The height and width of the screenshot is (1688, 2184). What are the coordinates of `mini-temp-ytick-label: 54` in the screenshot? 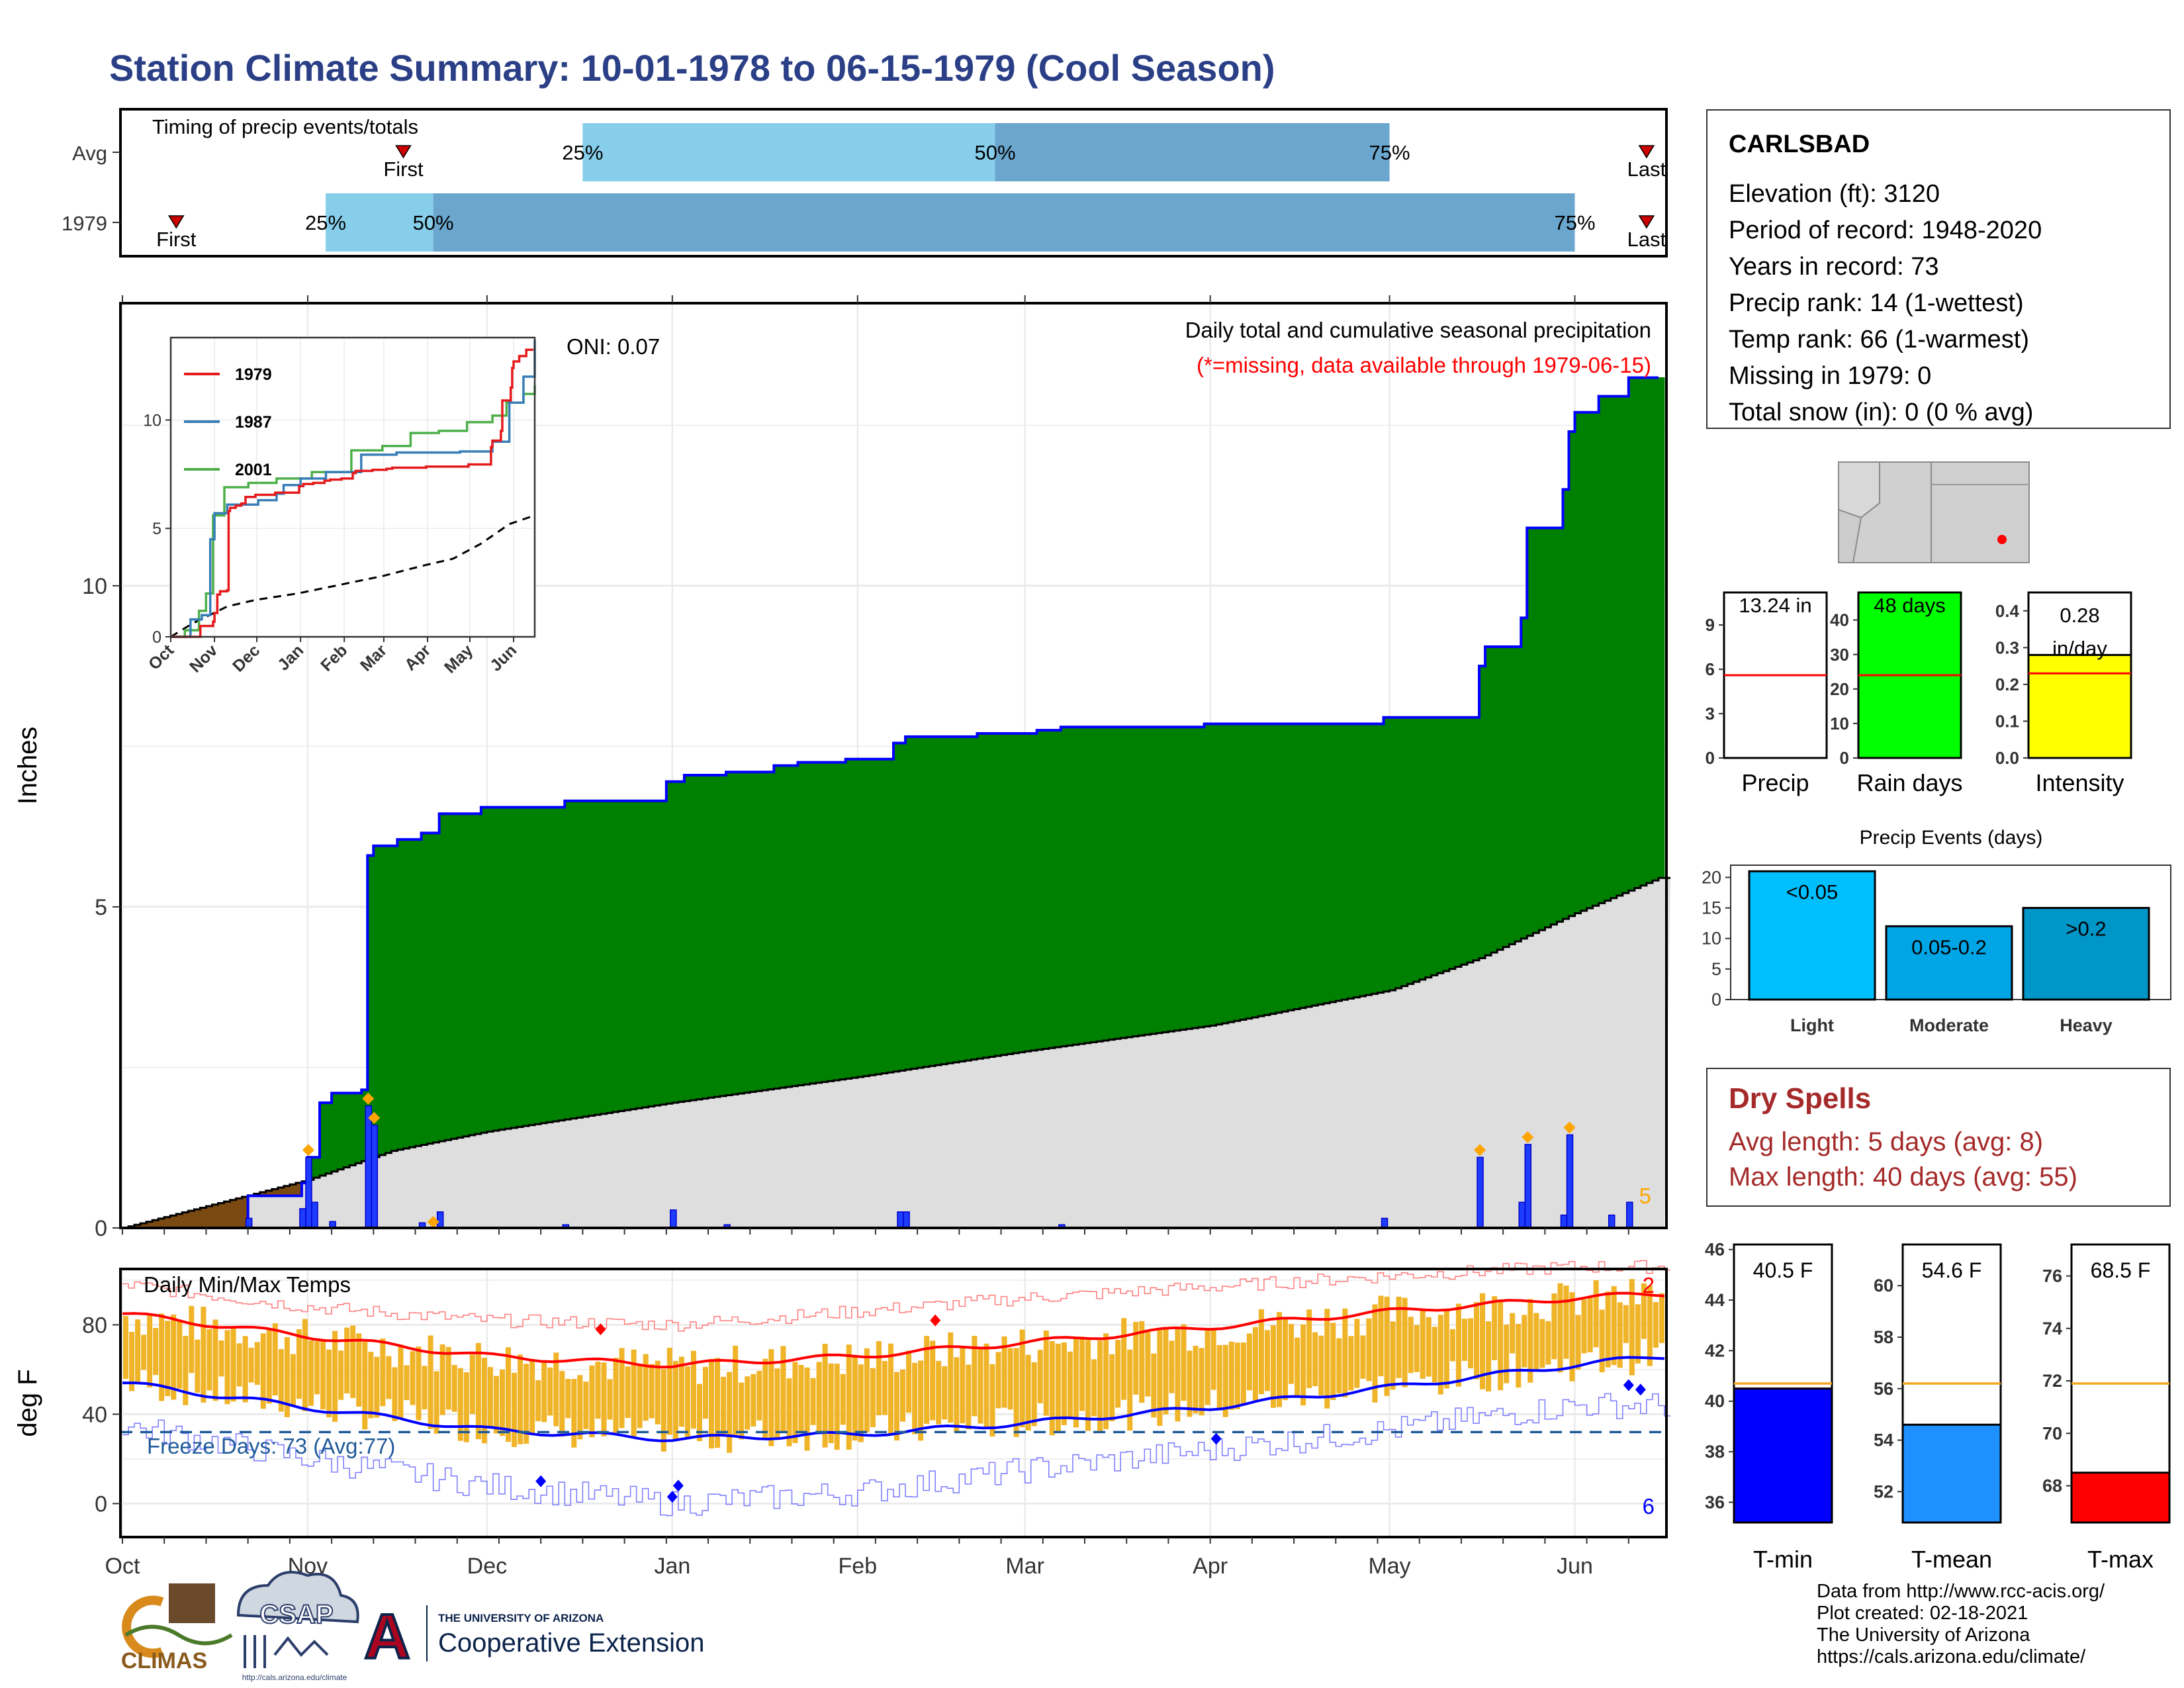 It's located at (1883, 1440).